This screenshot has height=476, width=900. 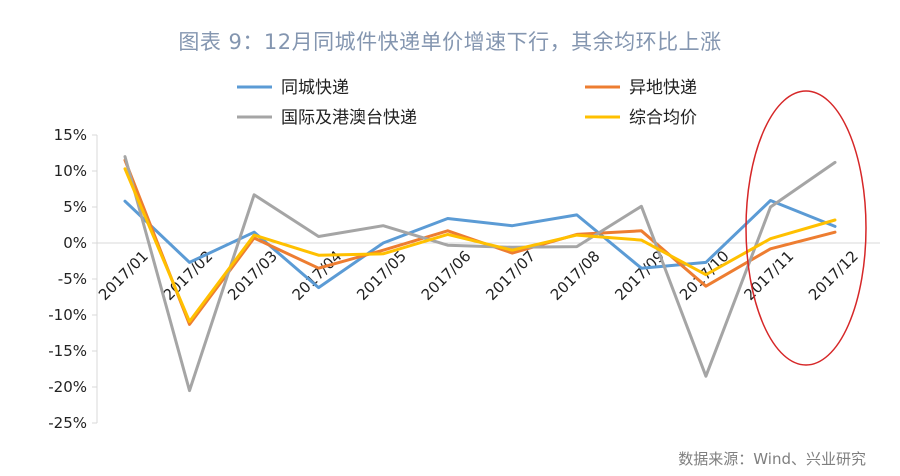 What do you see at coordinates (67, 423) in the screenshot?
I see `y-tick-label: -25%` at bounding box center [67, 423].